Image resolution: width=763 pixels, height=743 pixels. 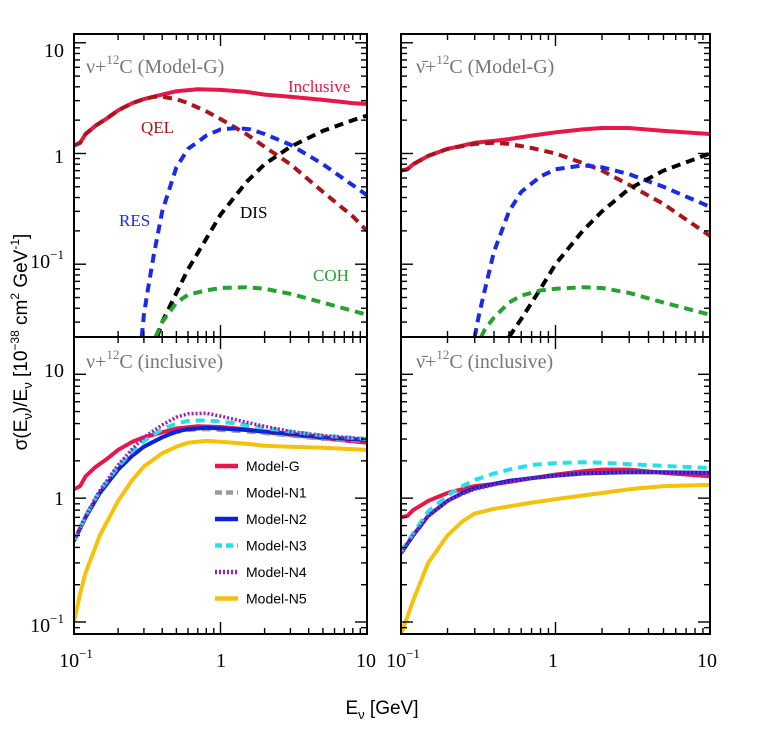 I want to click on label-dis: DIS, so click(x=253, y=212).